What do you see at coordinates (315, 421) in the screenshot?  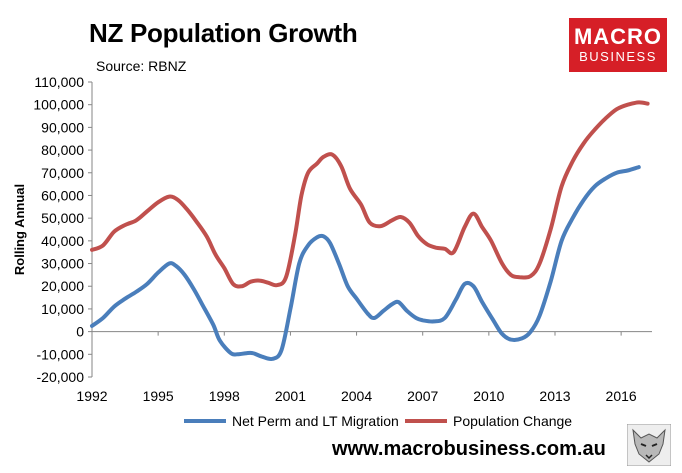 I see `legend-item-net-migration-label: Net Perm and LT Migration` at bounding box center [315, 421].